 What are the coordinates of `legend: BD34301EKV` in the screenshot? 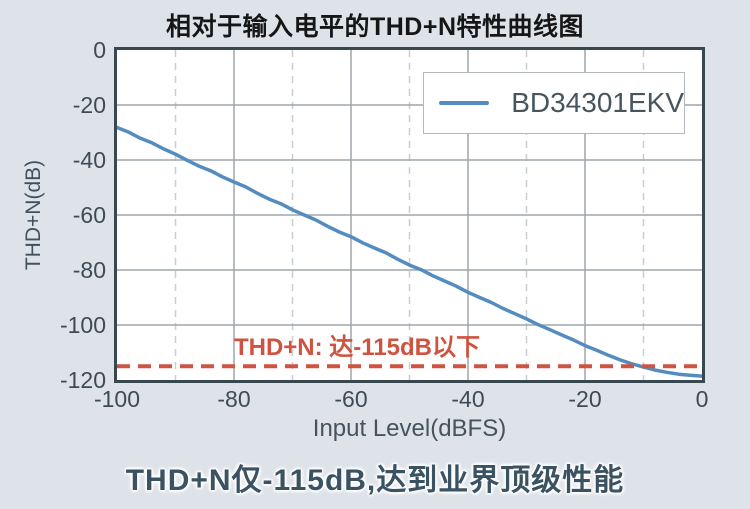 It's located at (554, 103).